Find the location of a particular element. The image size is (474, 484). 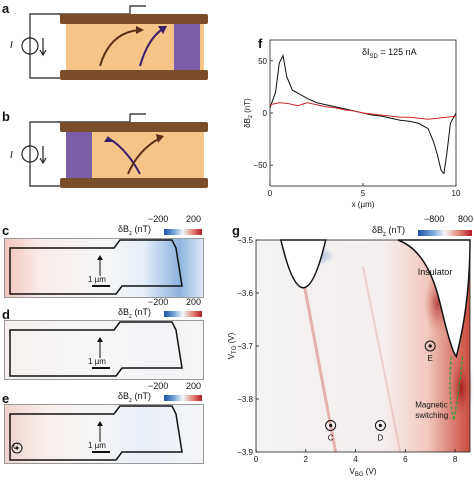

y-tick-label: −3.8 is located at coordinates (245, 399).